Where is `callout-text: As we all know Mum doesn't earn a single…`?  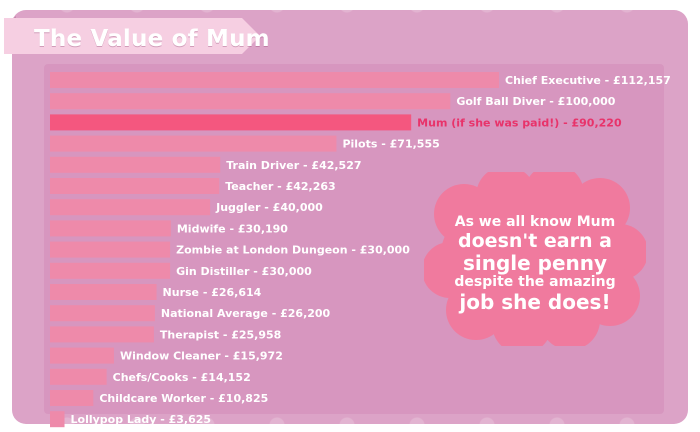 callout-text: As we all know Mum doesn't earn a single… is located at coordinates (535, 263).